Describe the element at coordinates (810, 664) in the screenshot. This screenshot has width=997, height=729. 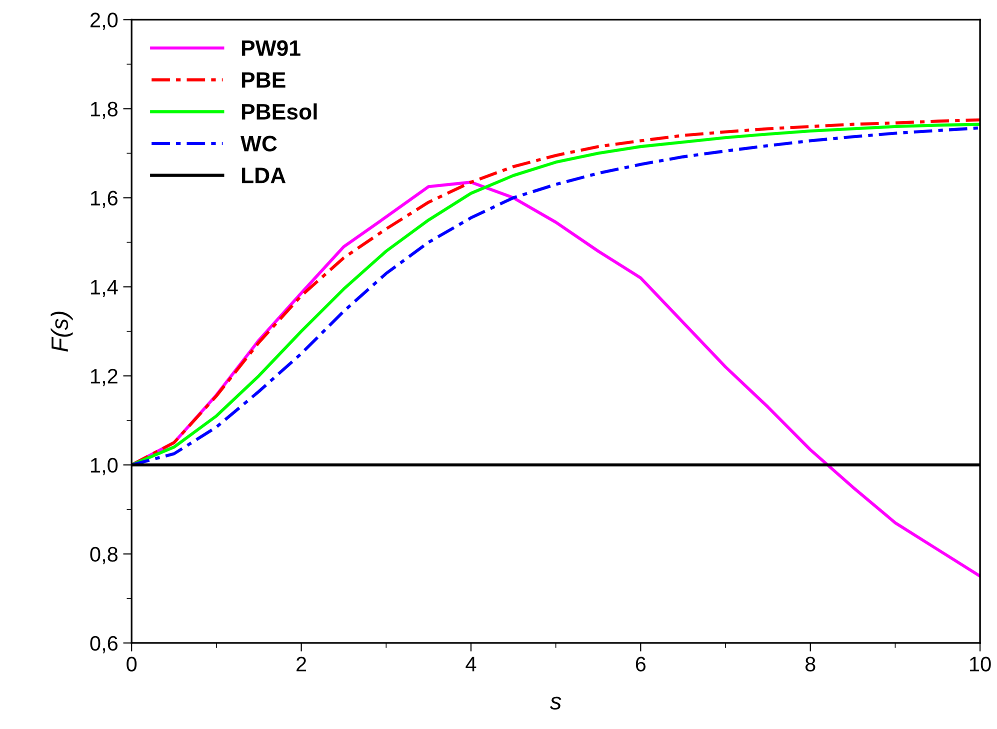
I see `x-tick-label: 8` at that location.